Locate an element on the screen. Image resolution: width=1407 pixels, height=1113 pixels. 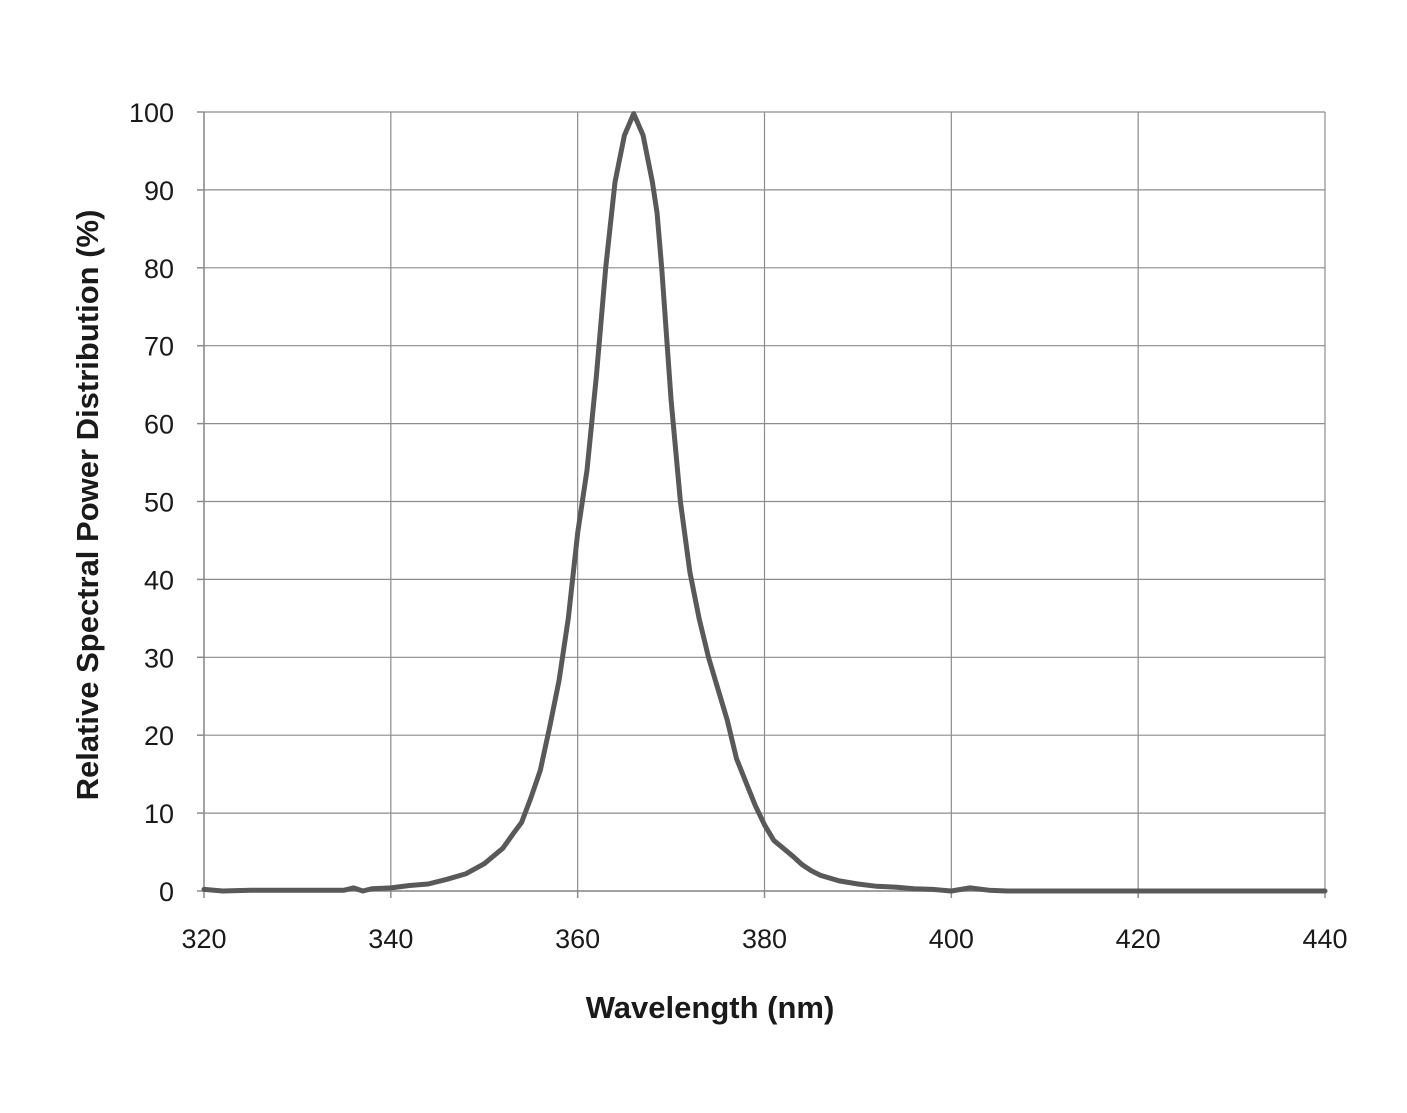
y-tick-label: 30 is located at coordinates (159, 658).